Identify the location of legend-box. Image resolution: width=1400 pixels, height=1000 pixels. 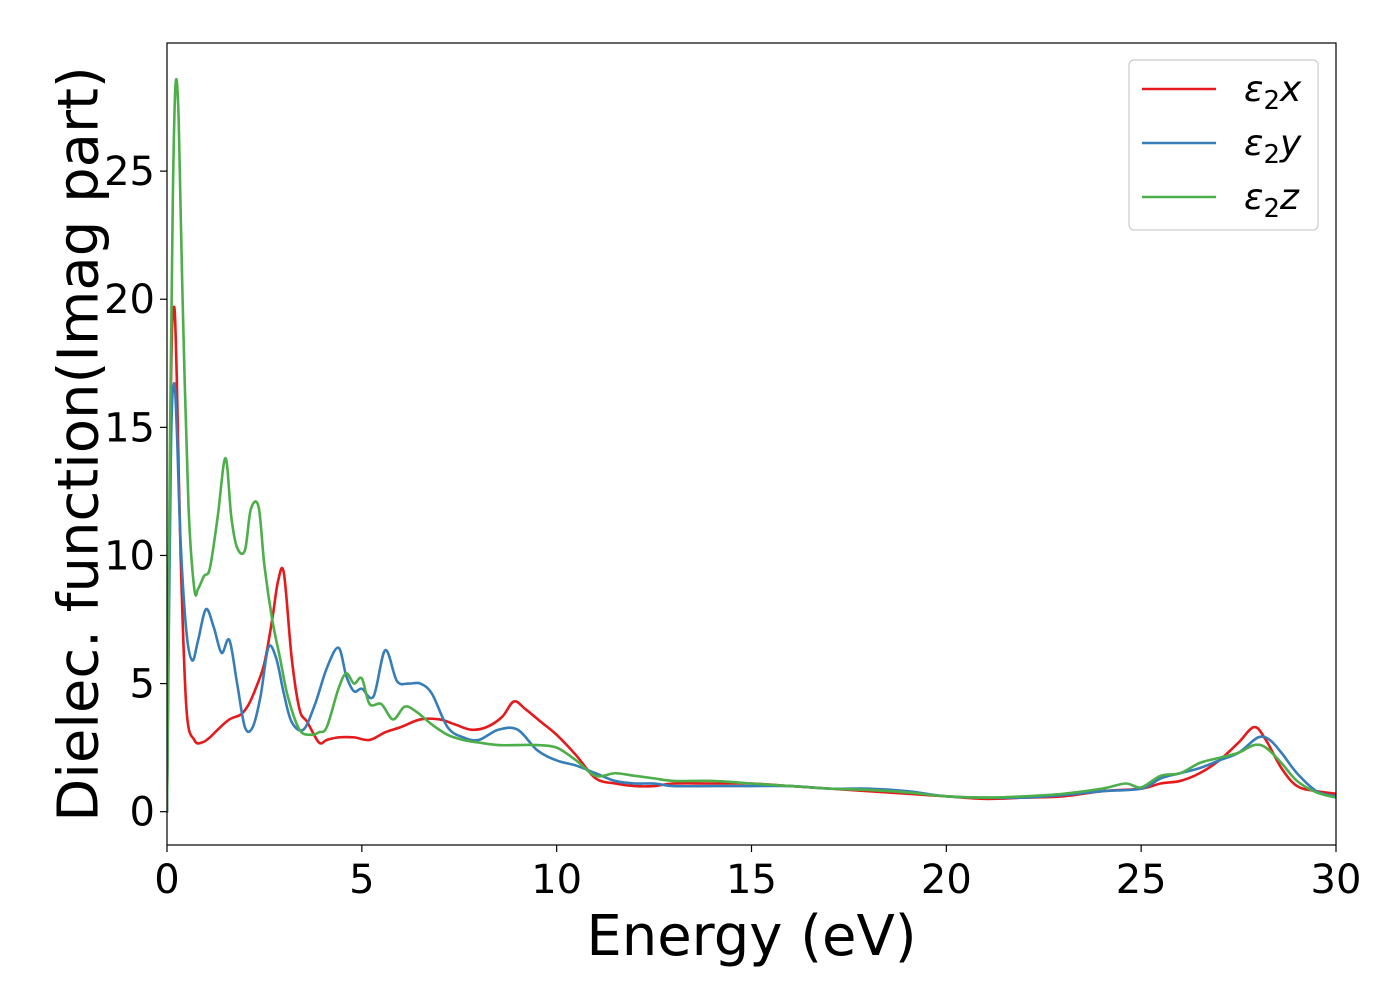
(1223, 145).